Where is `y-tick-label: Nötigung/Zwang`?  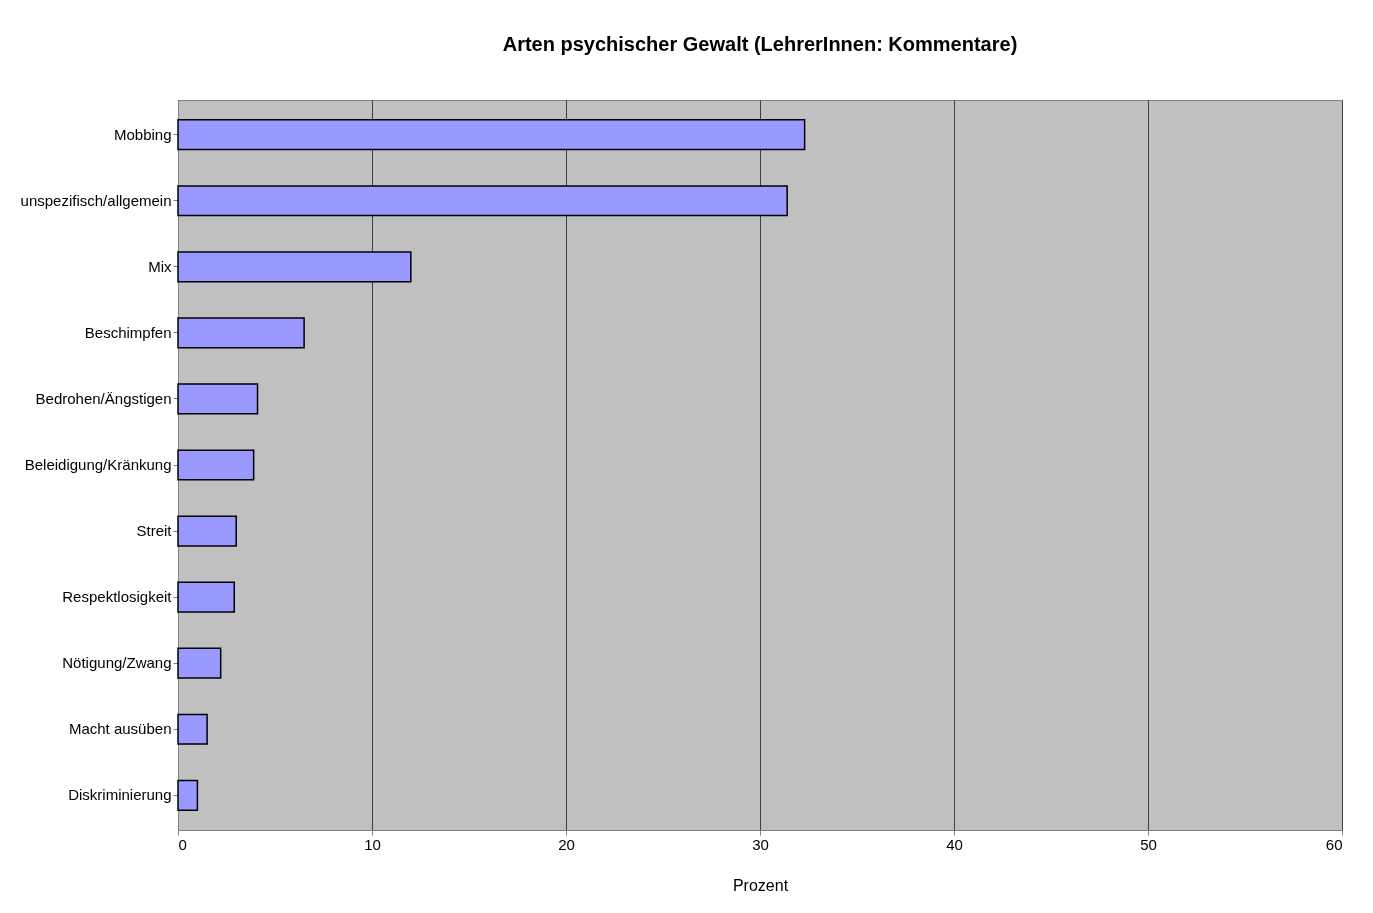
y-tick-label: Nötigung/Zwang is located at coordinates (117, 663).